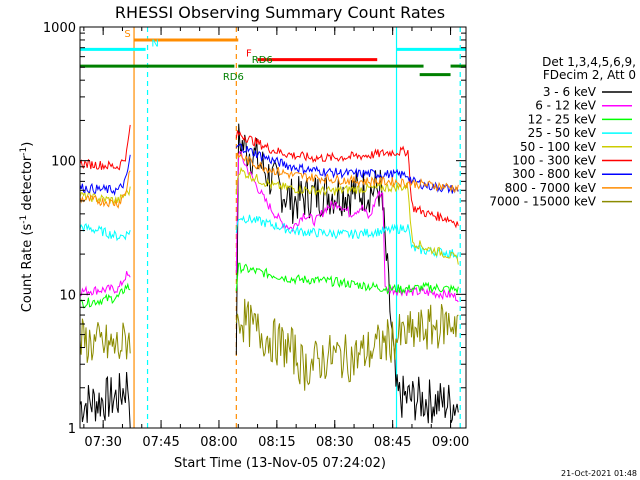 The image size is (640, 480). I want to click on x-tick-label-2: 08:00, so click(218, 442).